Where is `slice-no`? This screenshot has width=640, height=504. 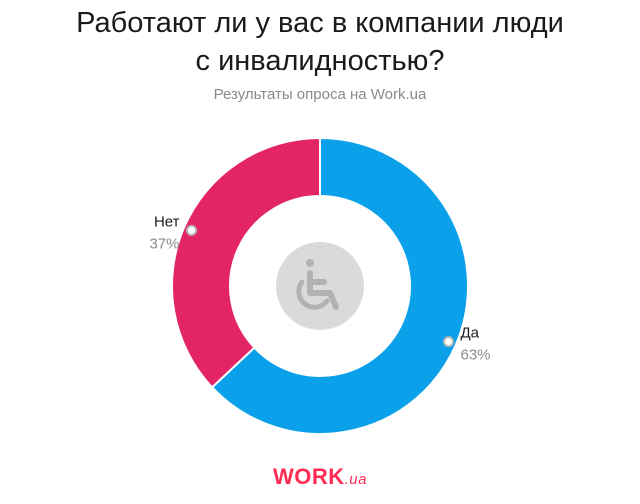
slice-no is located at coordinates (246, 262).